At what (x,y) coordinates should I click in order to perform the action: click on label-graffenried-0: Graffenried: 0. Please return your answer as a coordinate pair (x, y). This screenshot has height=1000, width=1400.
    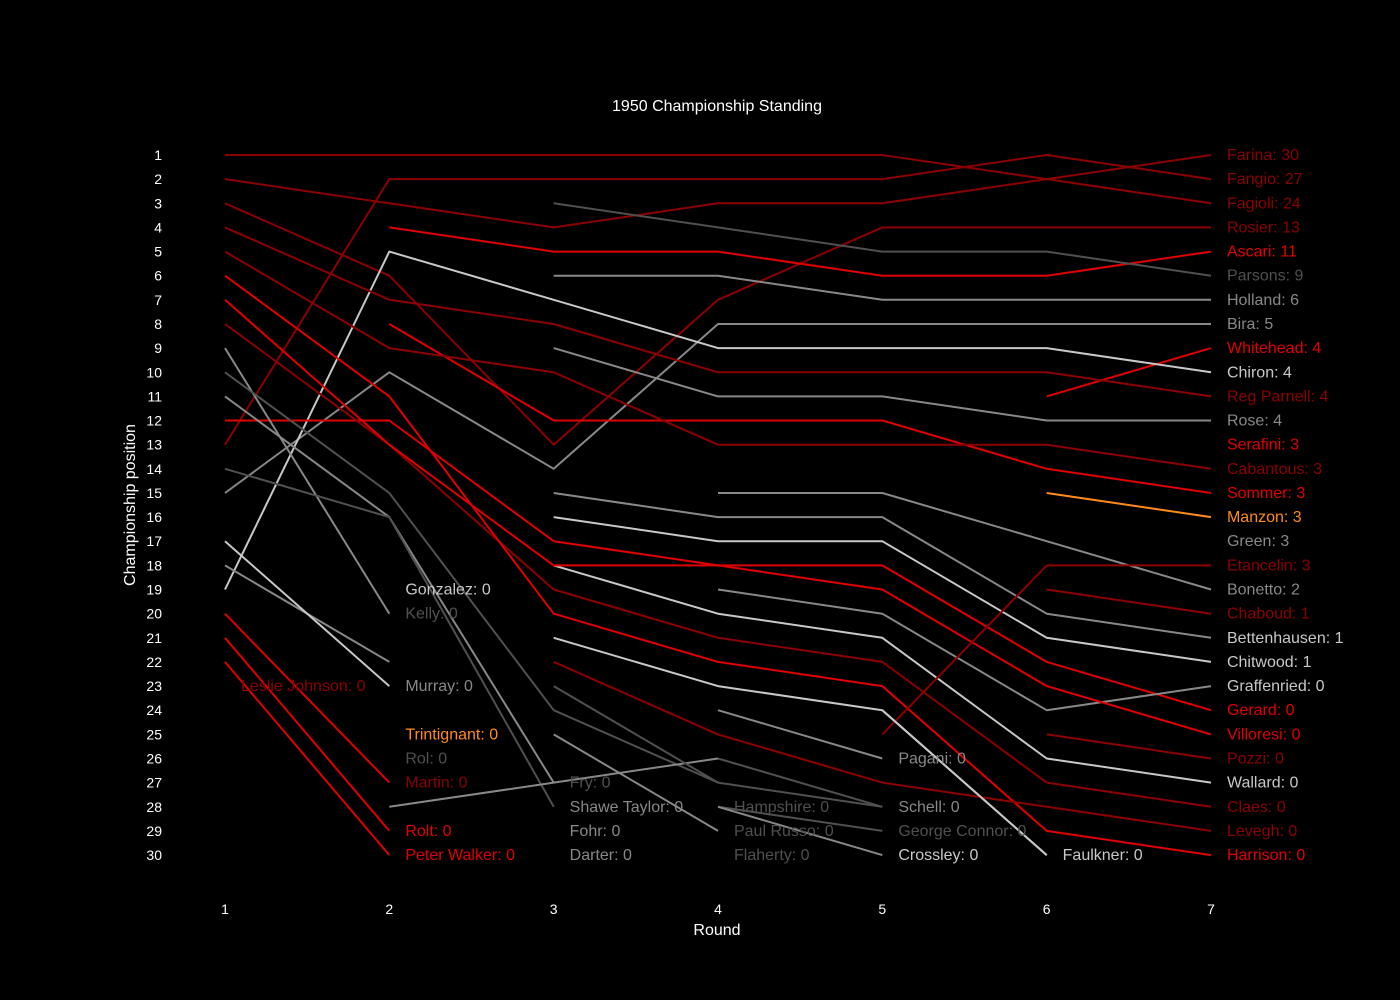
    Looking at the image, I should click on (1276, 686).